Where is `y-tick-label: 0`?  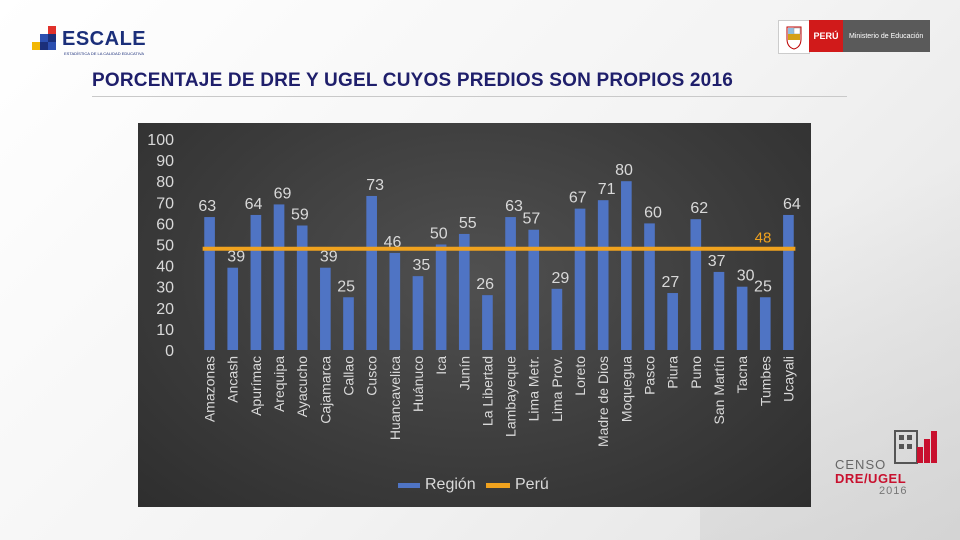 y-tick-label: 0 is located at coordinates (169, 351).